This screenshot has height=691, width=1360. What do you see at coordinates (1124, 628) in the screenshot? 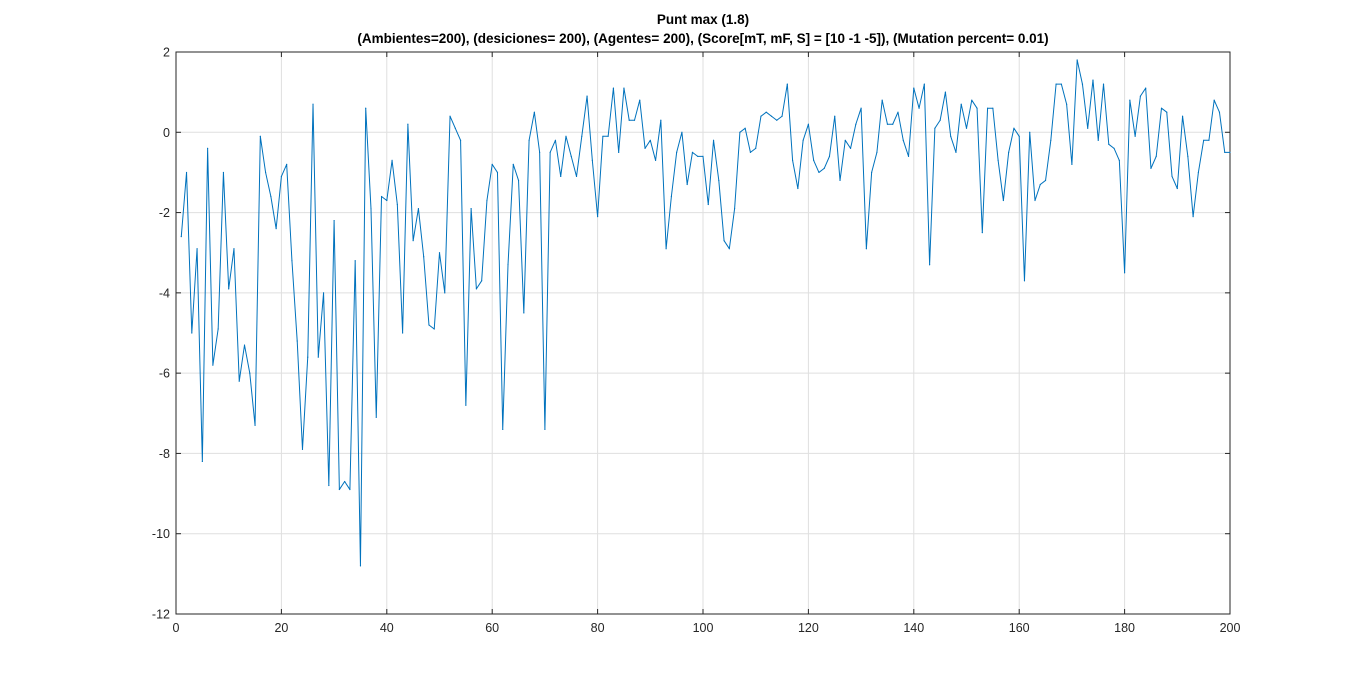
I see `x-tick-label: 180` at bounding box center [1124, 628].